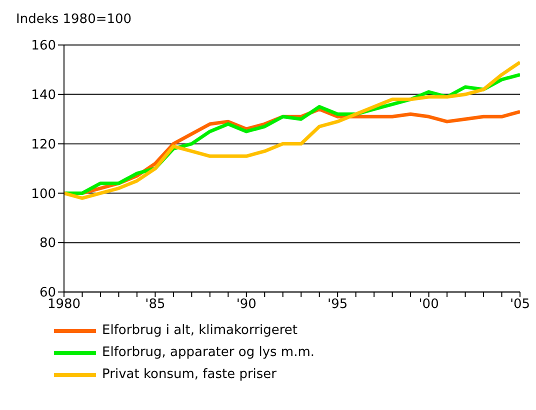 The width and height of the screenshot is (536, 410). What do you see at coordinates (74, 19) in the screenshot?
I see `y-axis-title: Indeks 1980=100` at bounding box center [74, 19].